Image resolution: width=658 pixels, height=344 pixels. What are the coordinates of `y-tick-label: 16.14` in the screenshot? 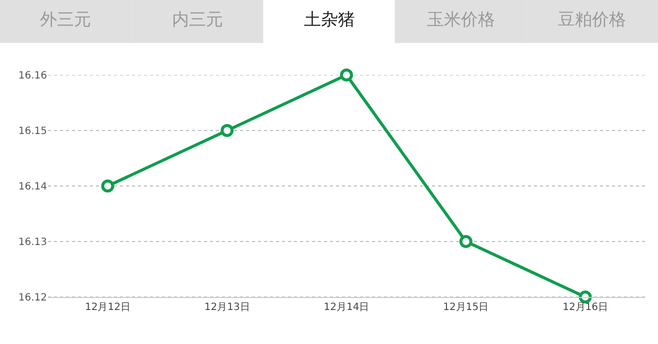 It's located at (32, 187).